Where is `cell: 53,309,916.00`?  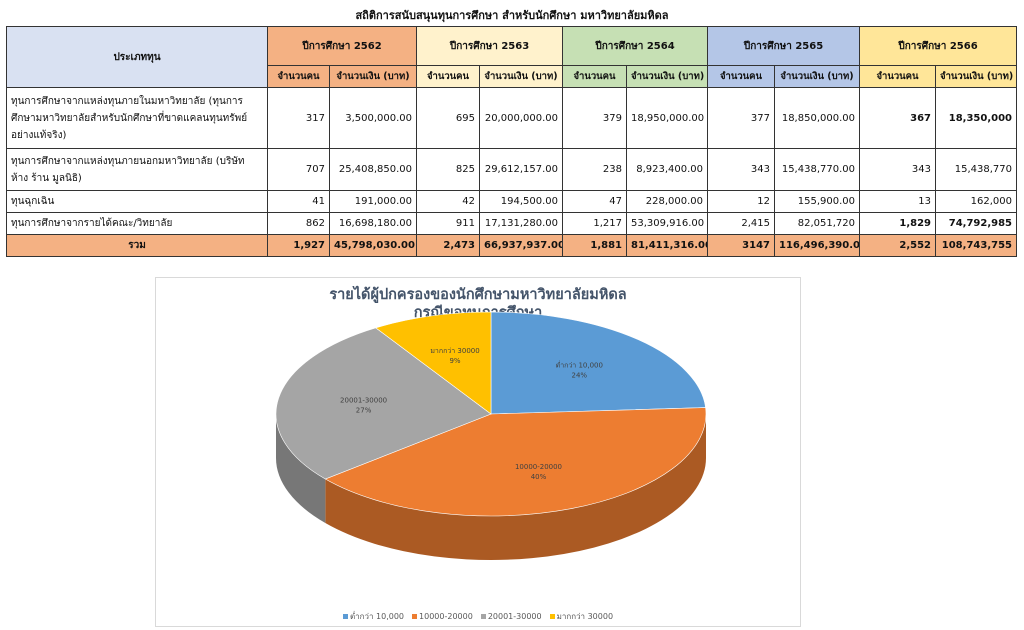 cell: 53,309,916.00 is located at coordinates (667, 223).